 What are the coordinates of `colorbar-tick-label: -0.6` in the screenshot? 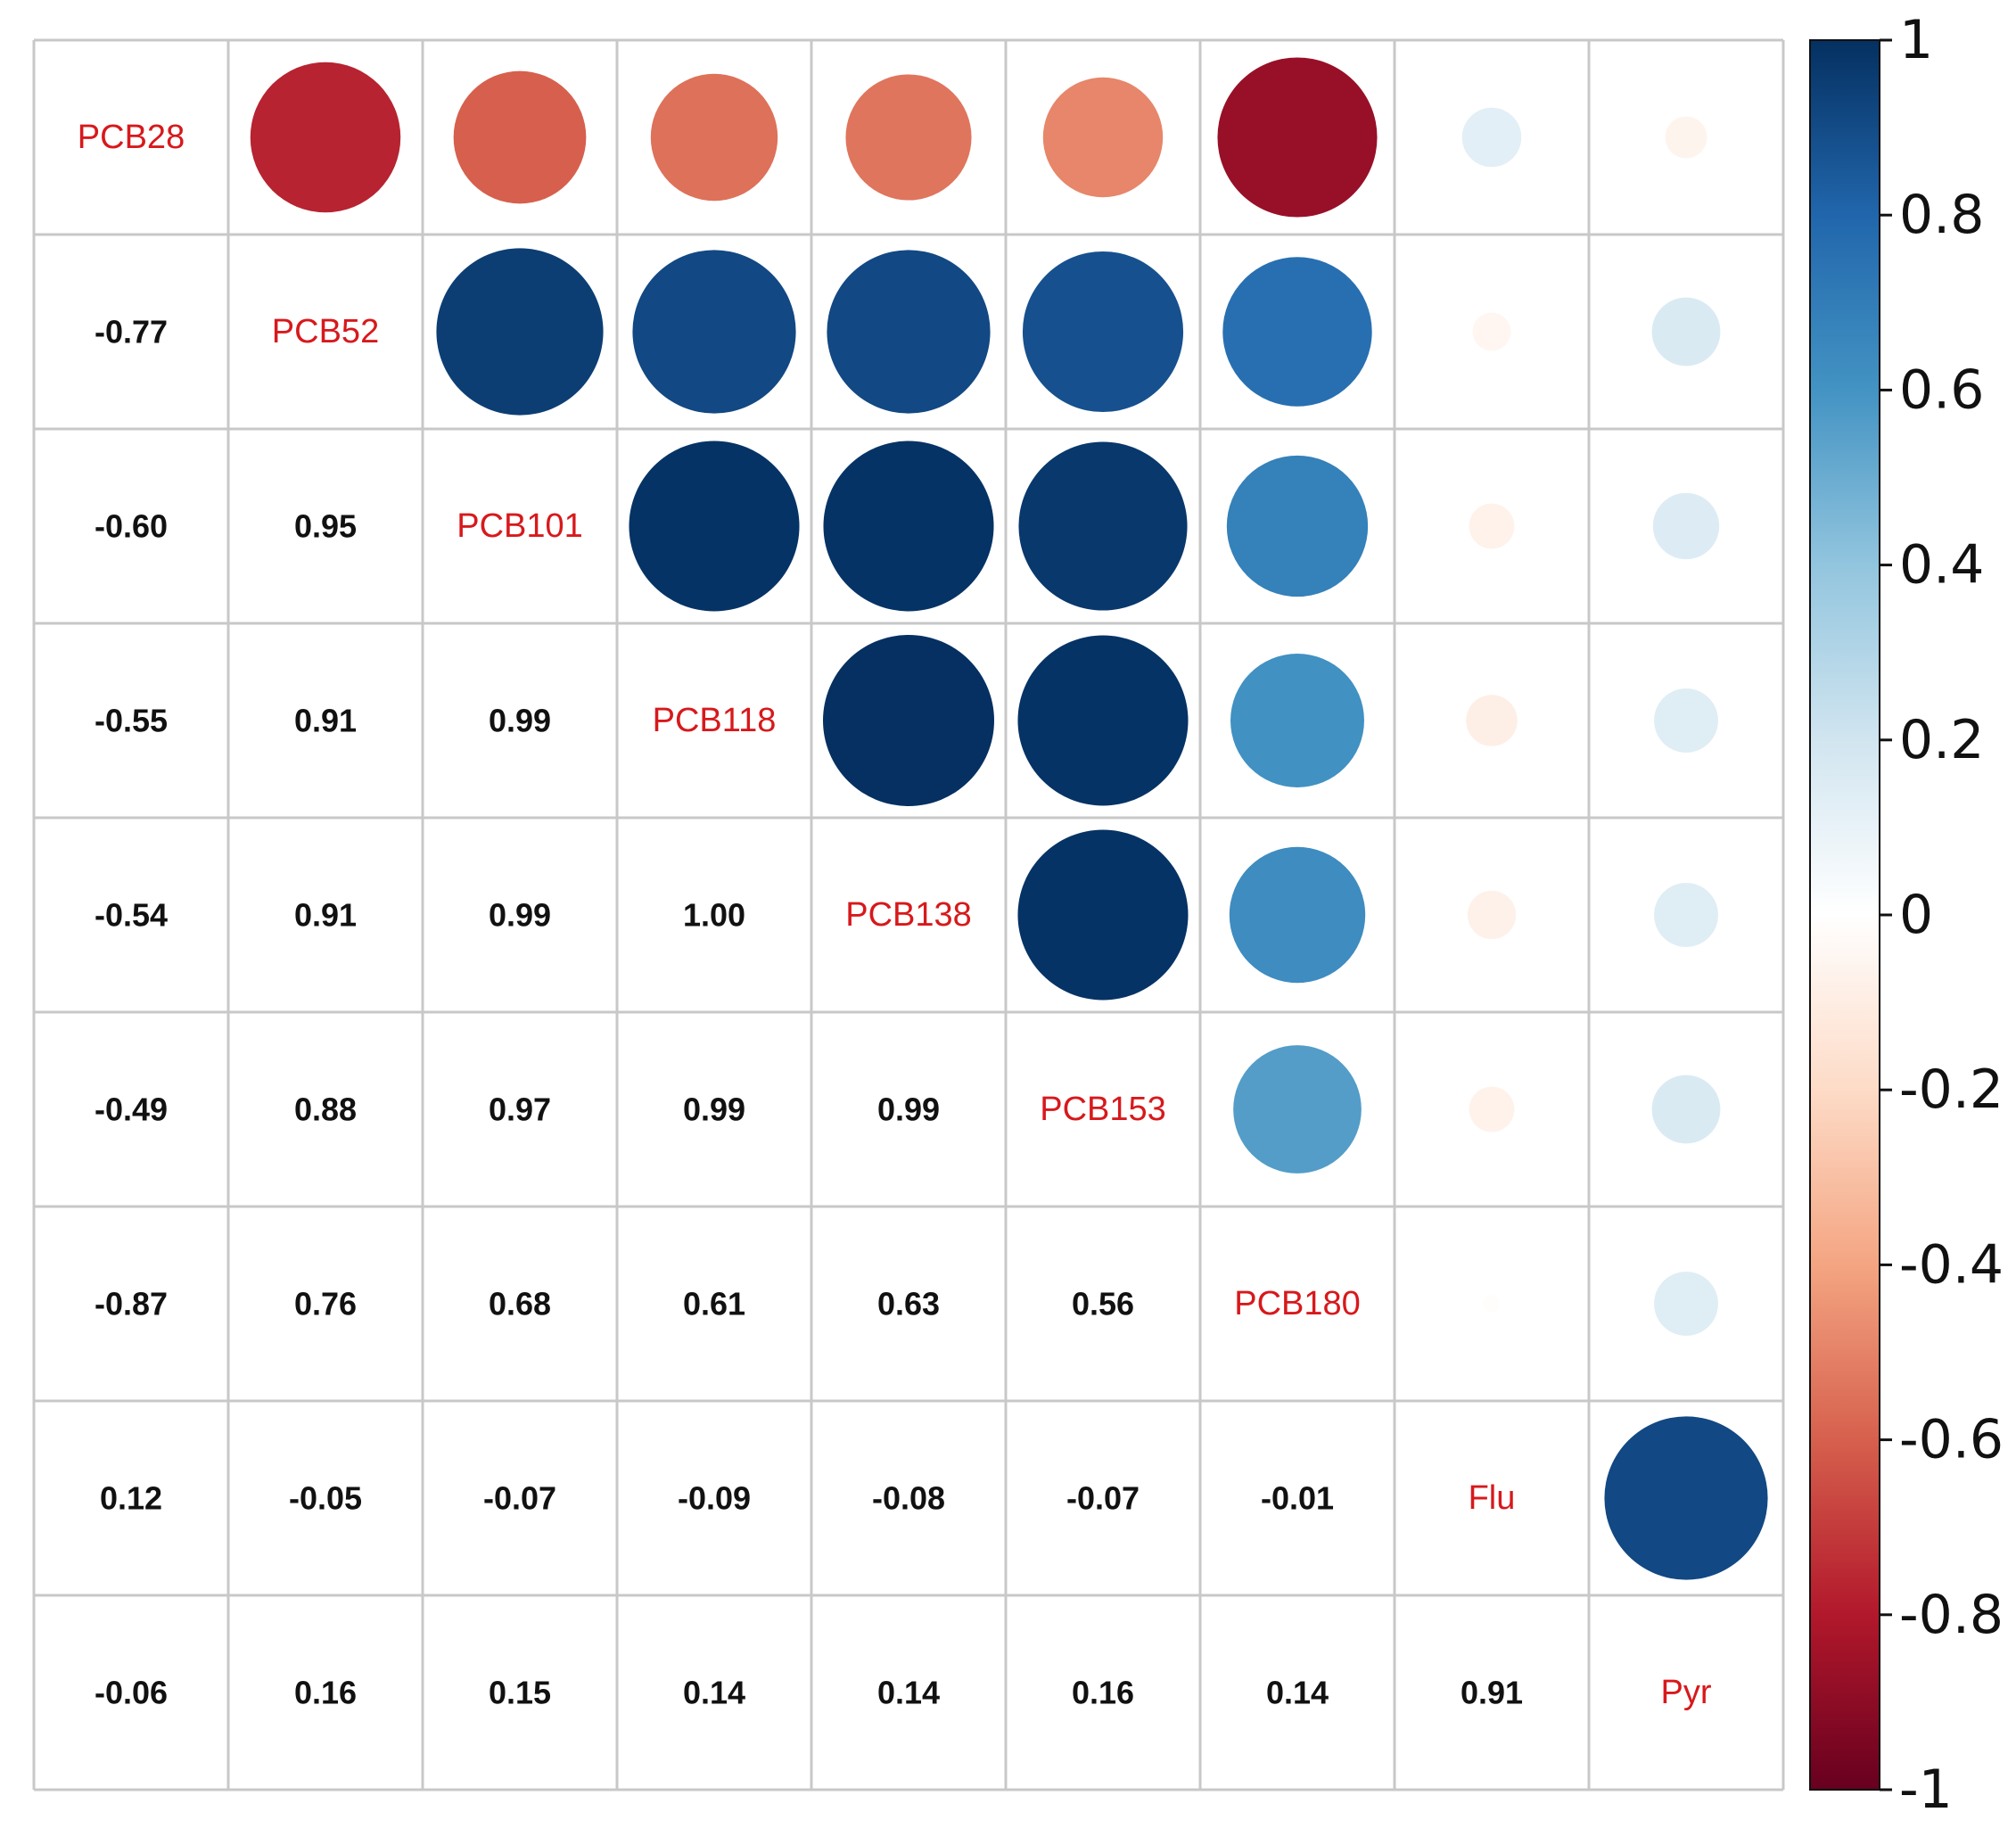 It's located at (1951, 1440).